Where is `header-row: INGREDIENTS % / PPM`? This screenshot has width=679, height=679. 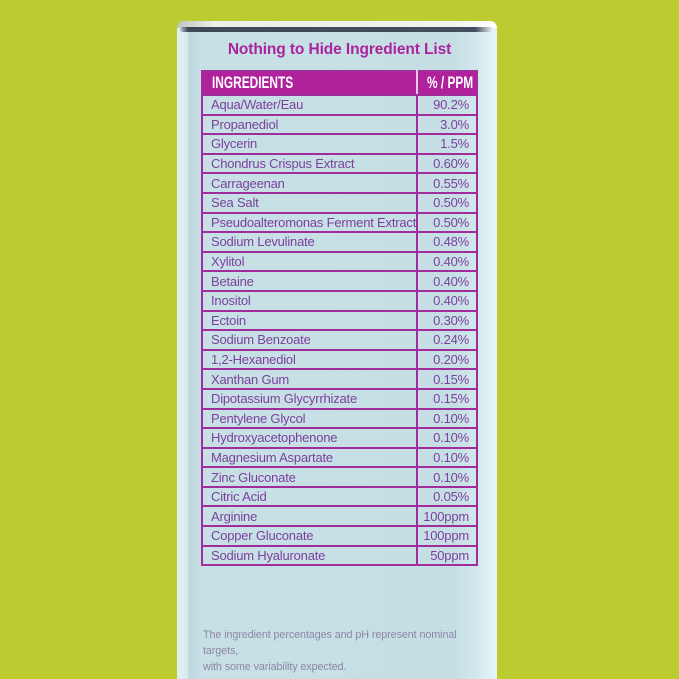 header-row: INGREDIENTS % / PPM is located at coordinates (339, 83).